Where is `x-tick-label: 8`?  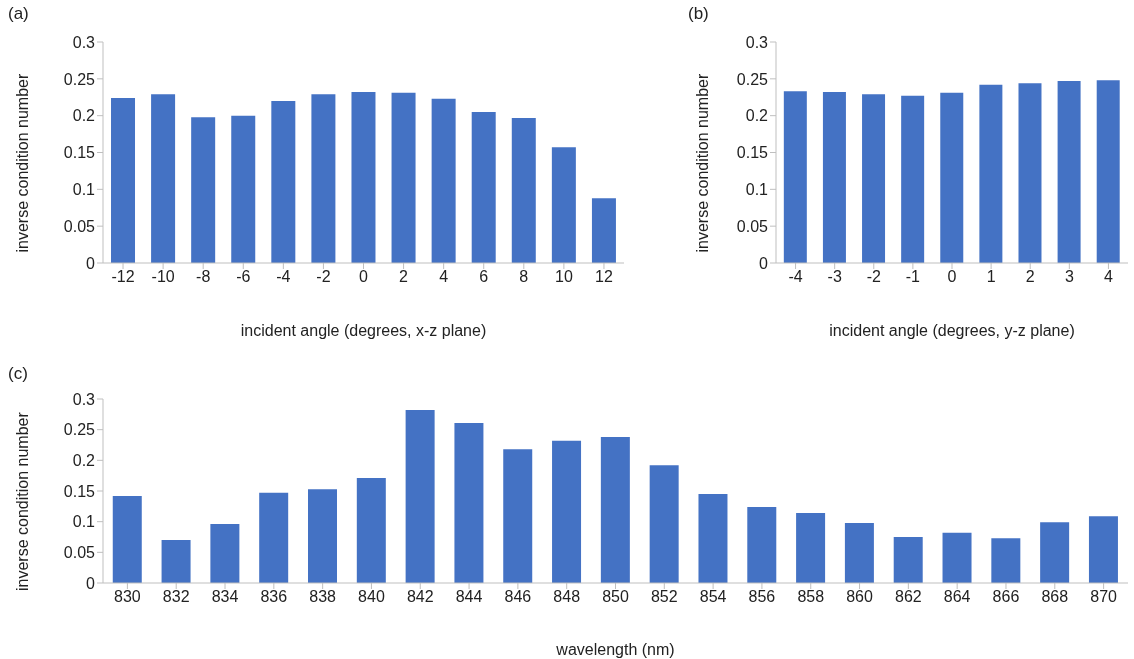 x-tick-label: 8 is located at coordinates (524, 277).